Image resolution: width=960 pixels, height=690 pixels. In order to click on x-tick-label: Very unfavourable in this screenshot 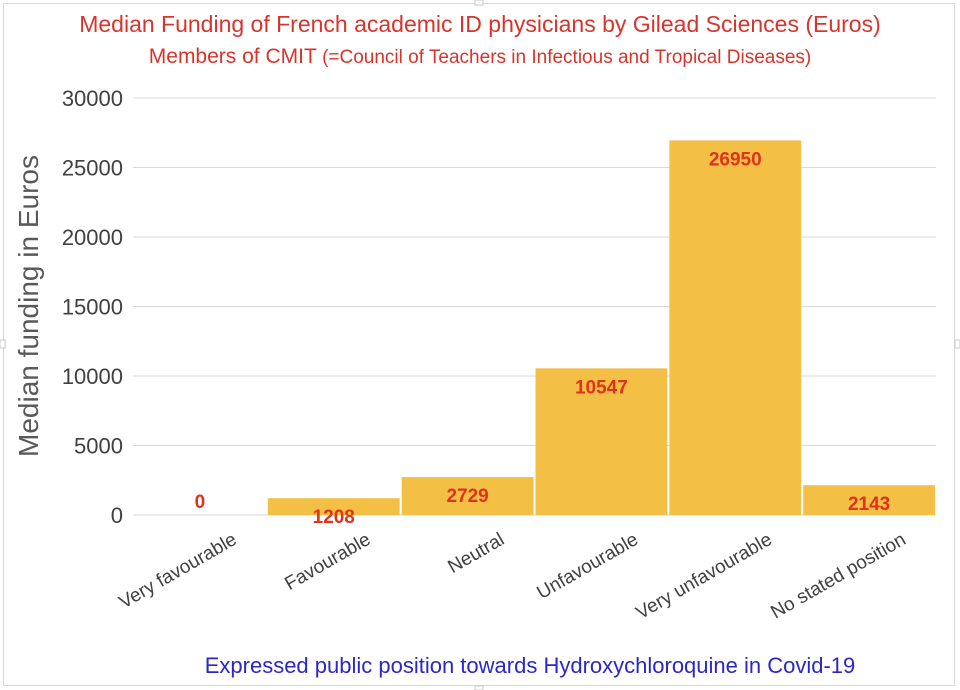, I will do `click(704, 576)`.